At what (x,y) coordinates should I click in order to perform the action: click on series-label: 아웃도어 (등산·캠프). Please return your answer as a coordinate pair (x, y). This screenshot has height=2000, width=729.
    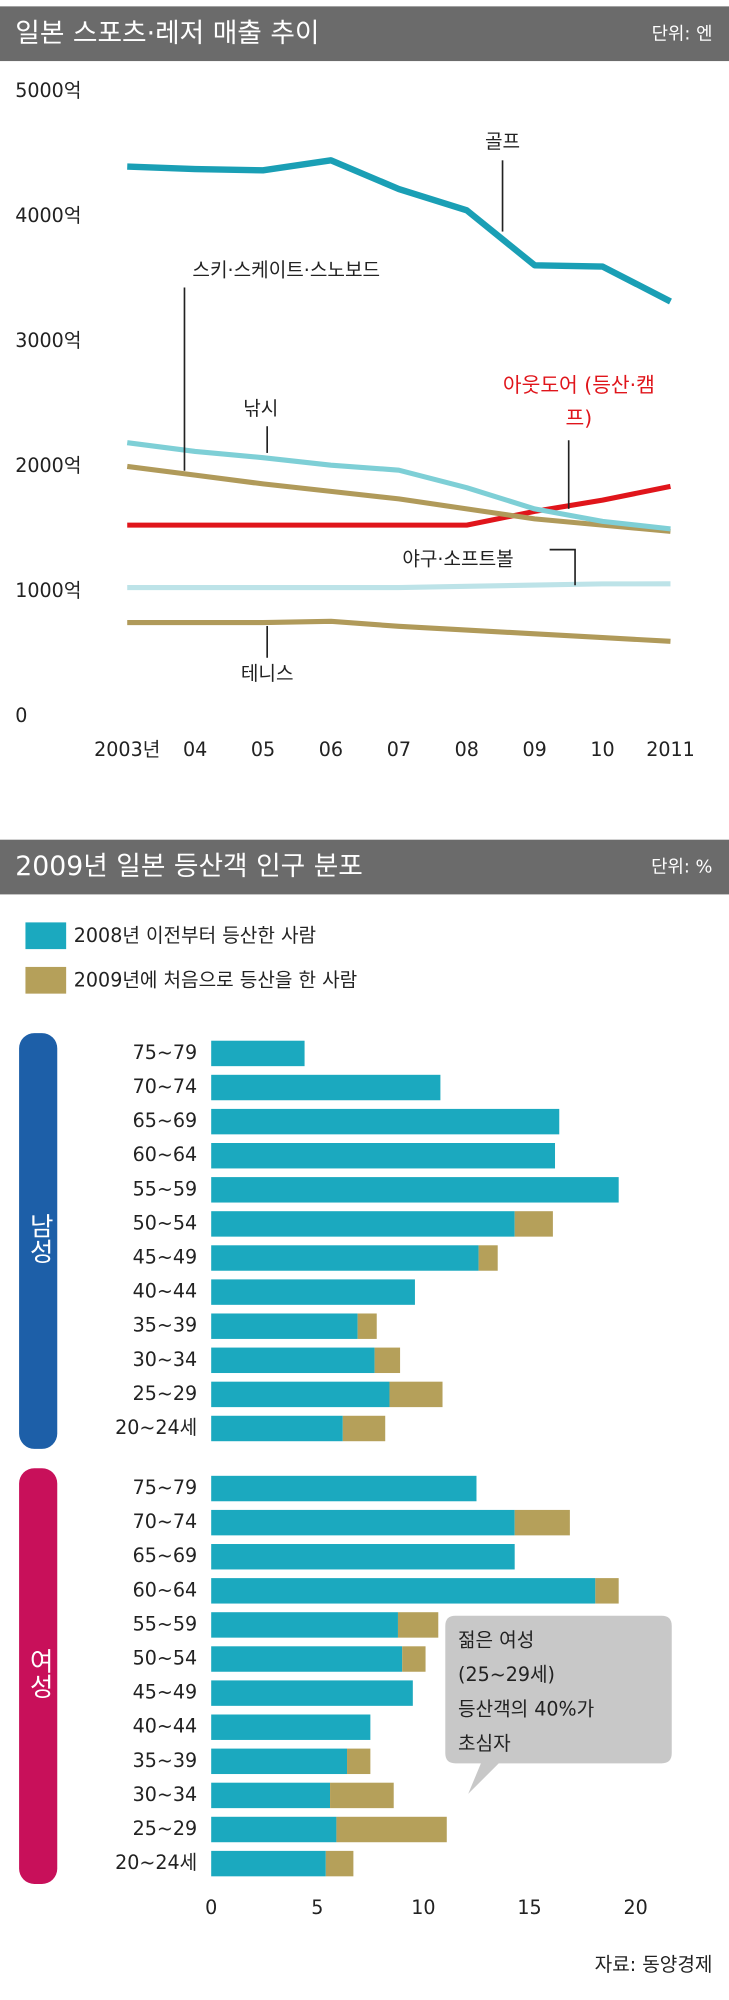
    Looking at the image, I should click on (578, 401).